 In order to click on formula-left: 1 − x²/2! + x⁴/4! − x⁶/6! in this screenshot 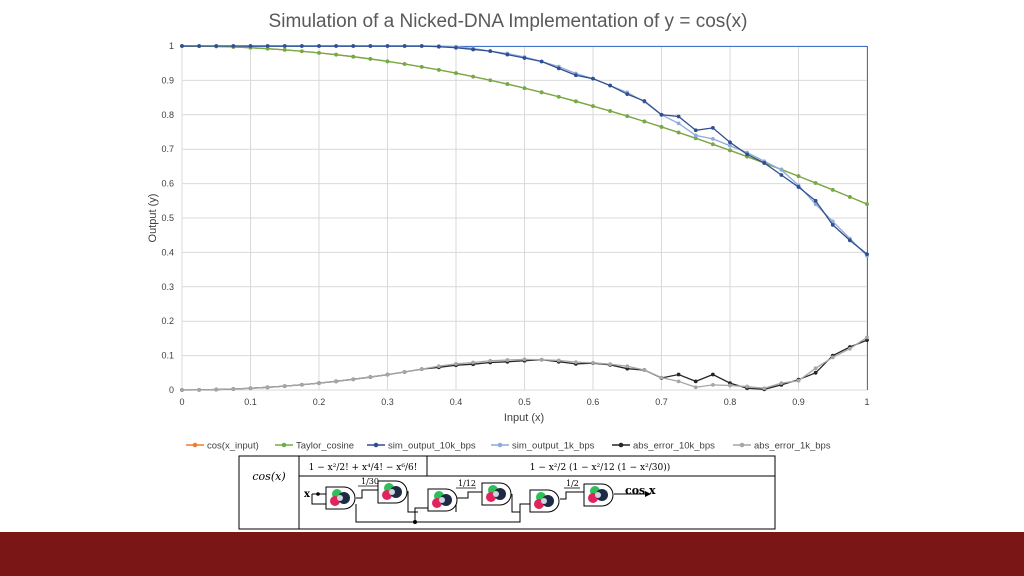, I will do `click(363, 468)`.